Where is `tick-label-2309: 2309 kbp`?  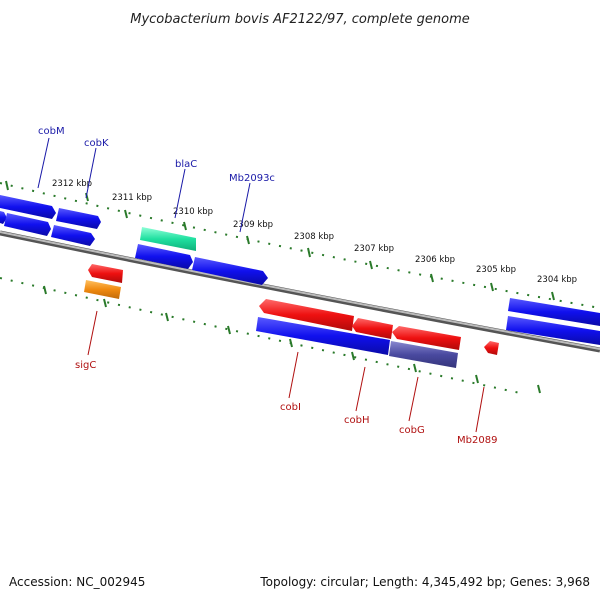
tick-label-2309: 2309 kbp is located at coordinates (253, 225).